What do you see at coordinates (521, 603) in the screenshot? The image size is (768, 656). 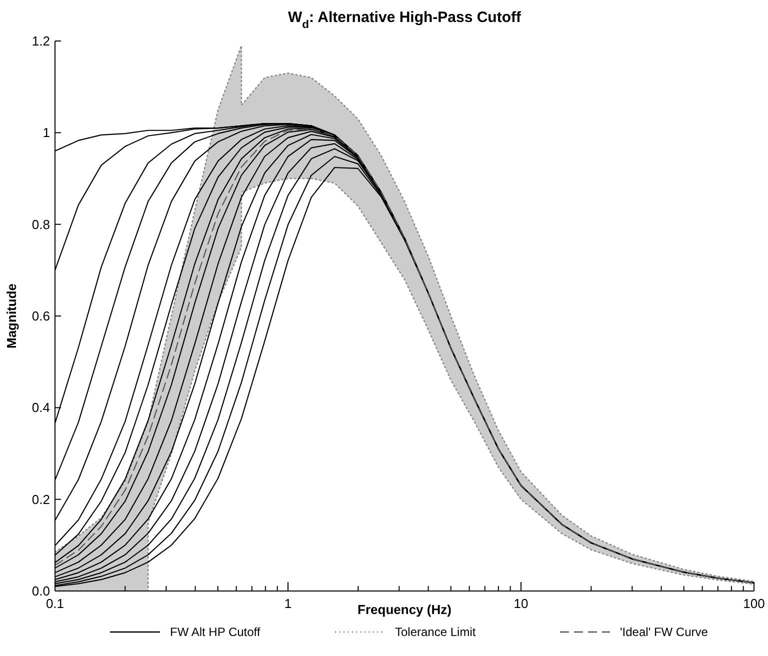 I see `x-tick-label: 10` at bounding box center [521, 603].